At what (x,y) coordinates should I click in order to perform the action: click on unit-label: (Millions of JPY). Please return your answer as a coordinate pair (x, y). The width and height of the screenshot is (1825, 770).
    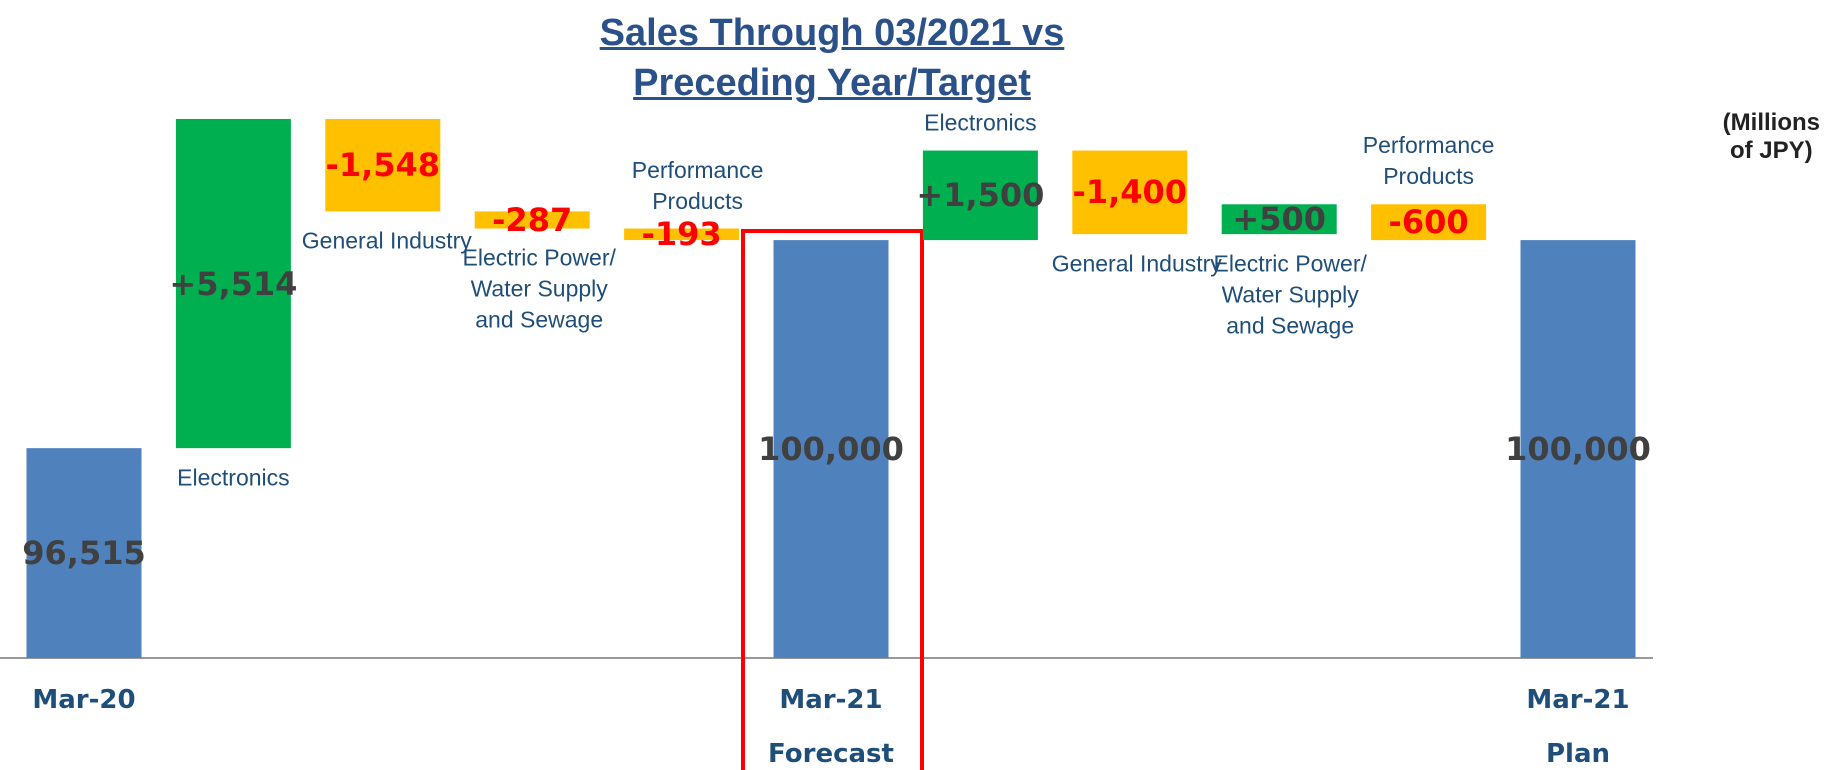
    Looking at the image, I should click on (1771, 136).